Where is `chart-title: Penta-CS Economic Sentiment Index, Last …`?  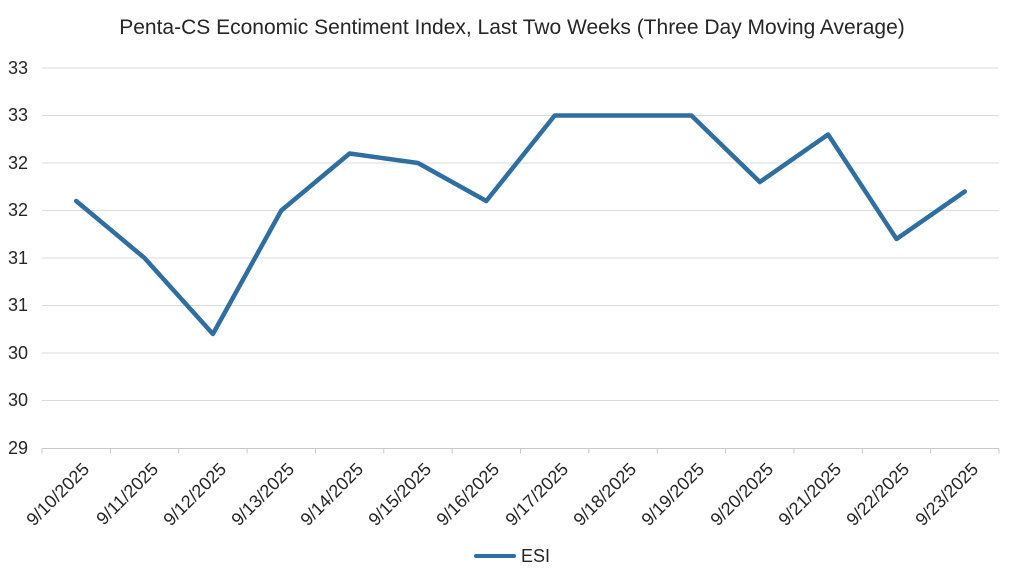 chart-title: Penta-CS Economic Sentiment Index, Last … is located at coordinates (512, 27).